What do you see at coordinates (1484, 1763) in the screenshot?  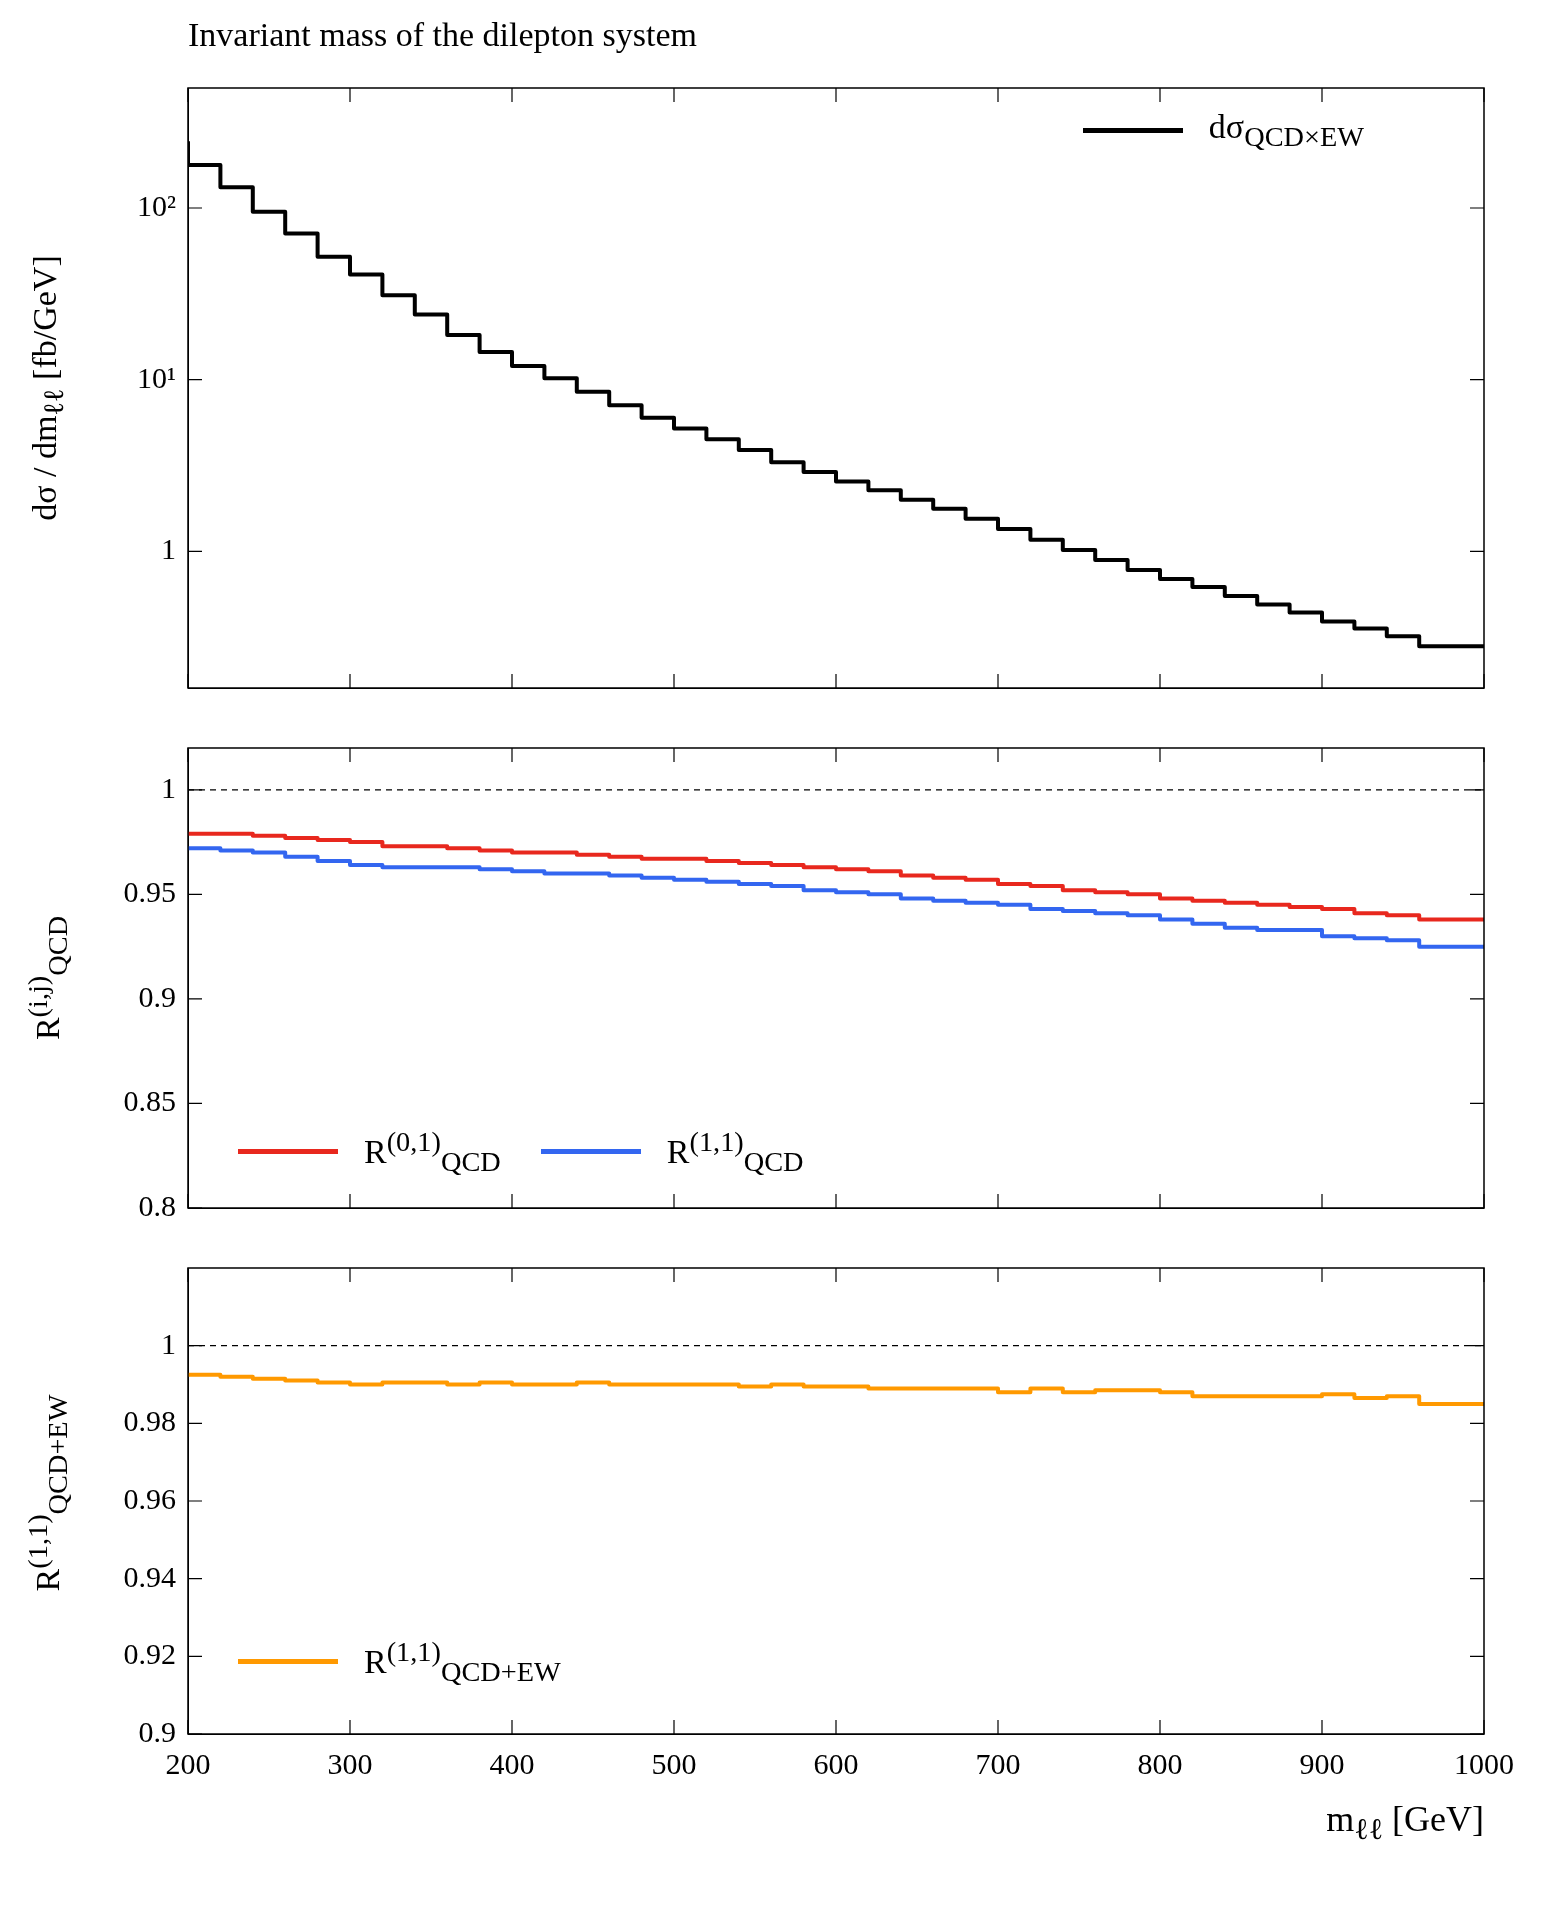 I see `x-tick-label: 1000` at bounding box center [1484, 1763].